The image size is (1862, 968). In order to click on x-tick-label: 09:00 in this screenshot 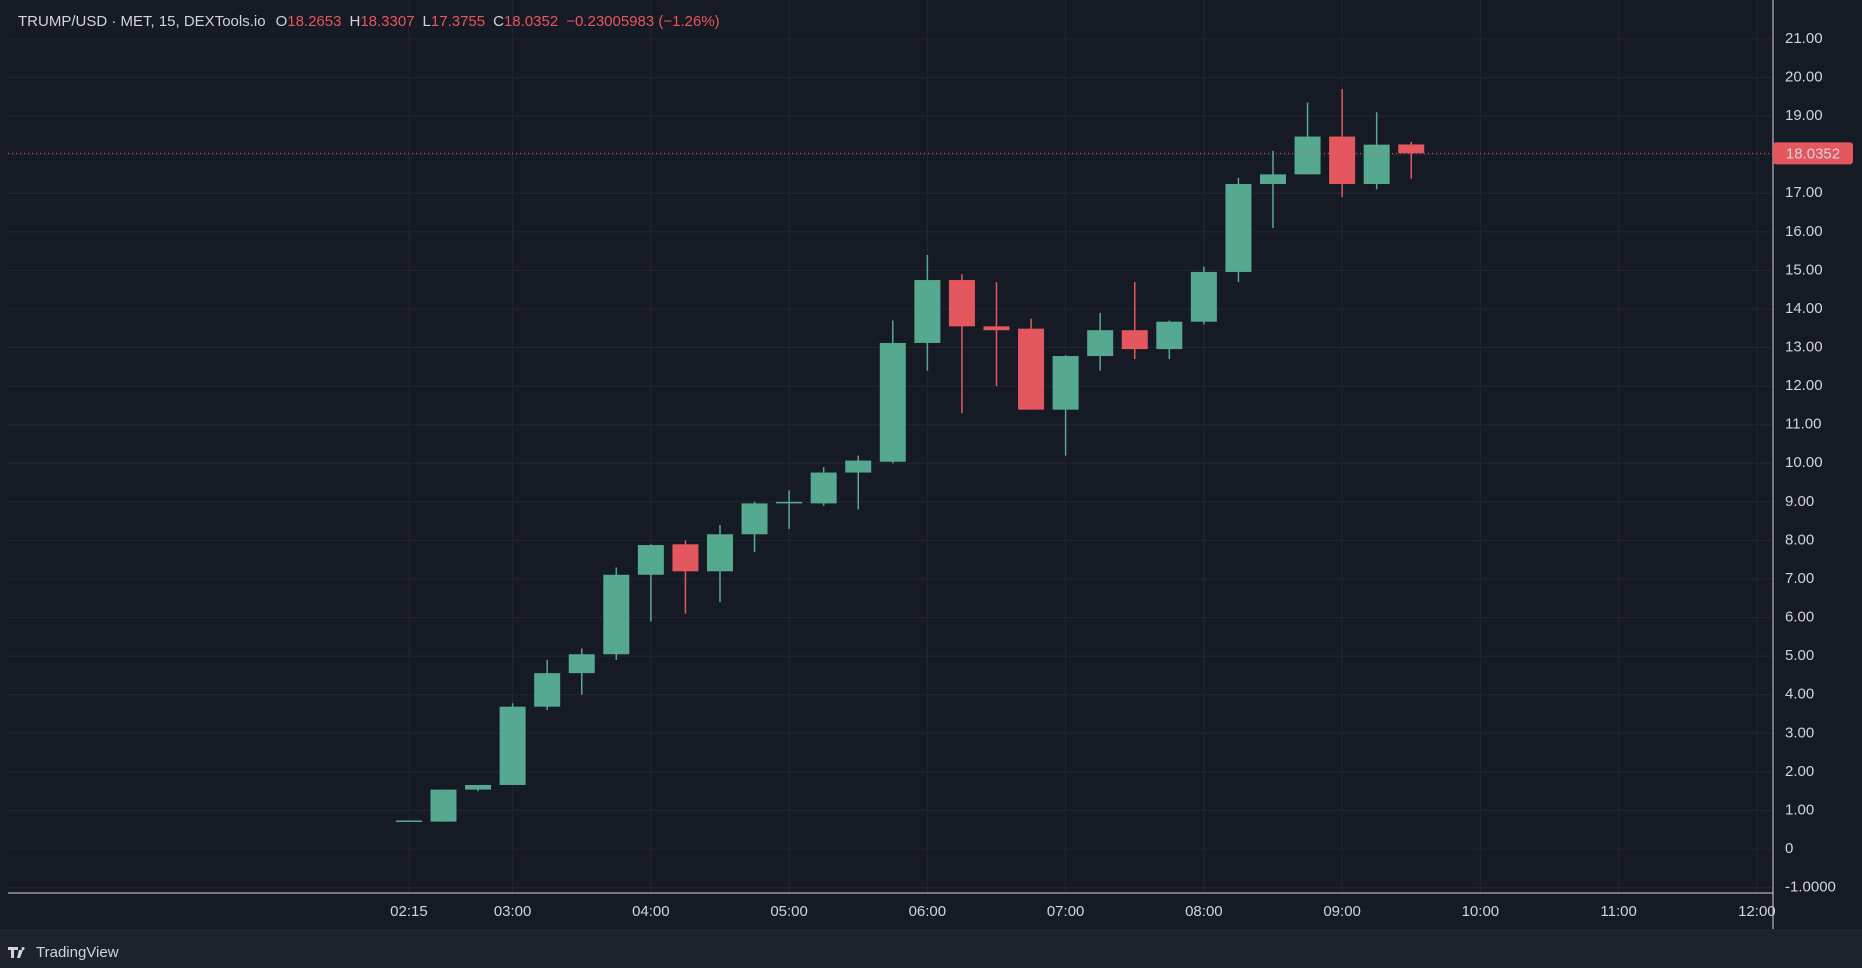, I will do `click(1342, 911)`.